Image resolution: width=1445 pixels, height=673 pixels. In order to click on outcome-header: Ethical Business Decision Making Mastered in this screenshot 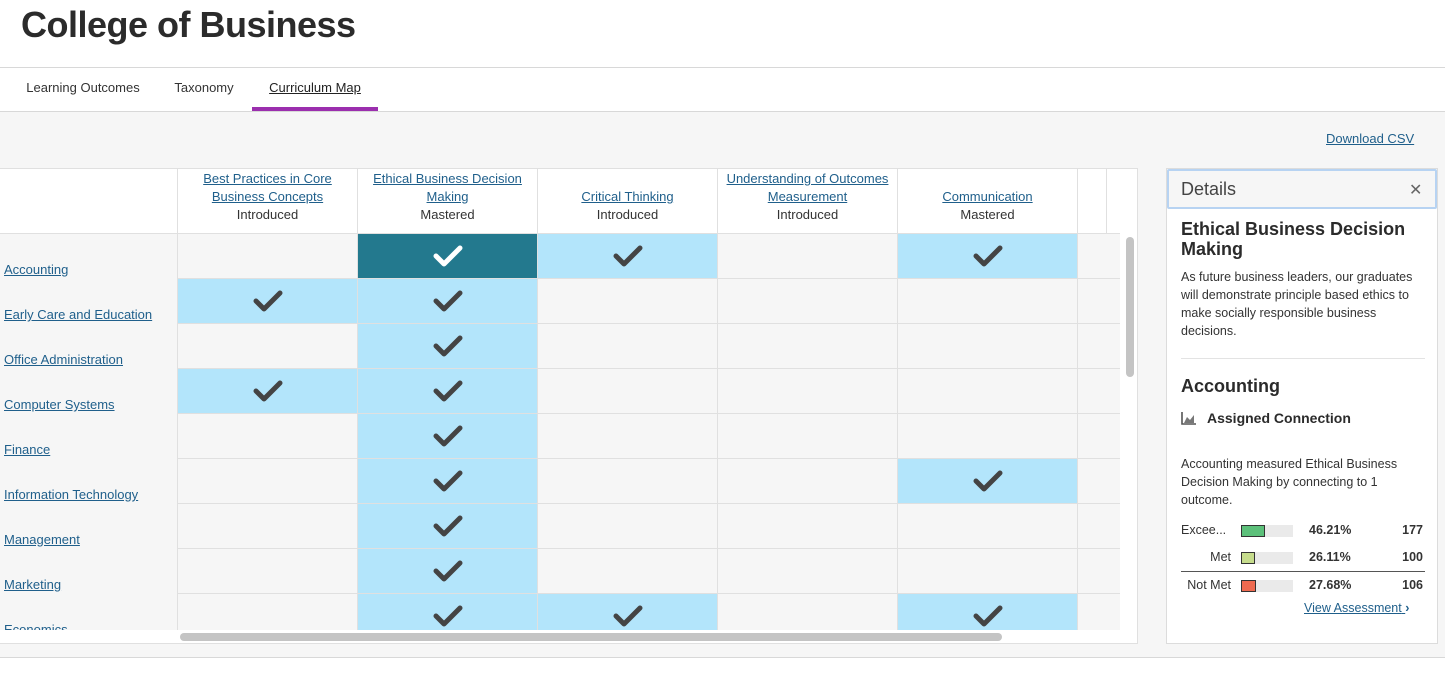, I will do `click(447, 201)`.